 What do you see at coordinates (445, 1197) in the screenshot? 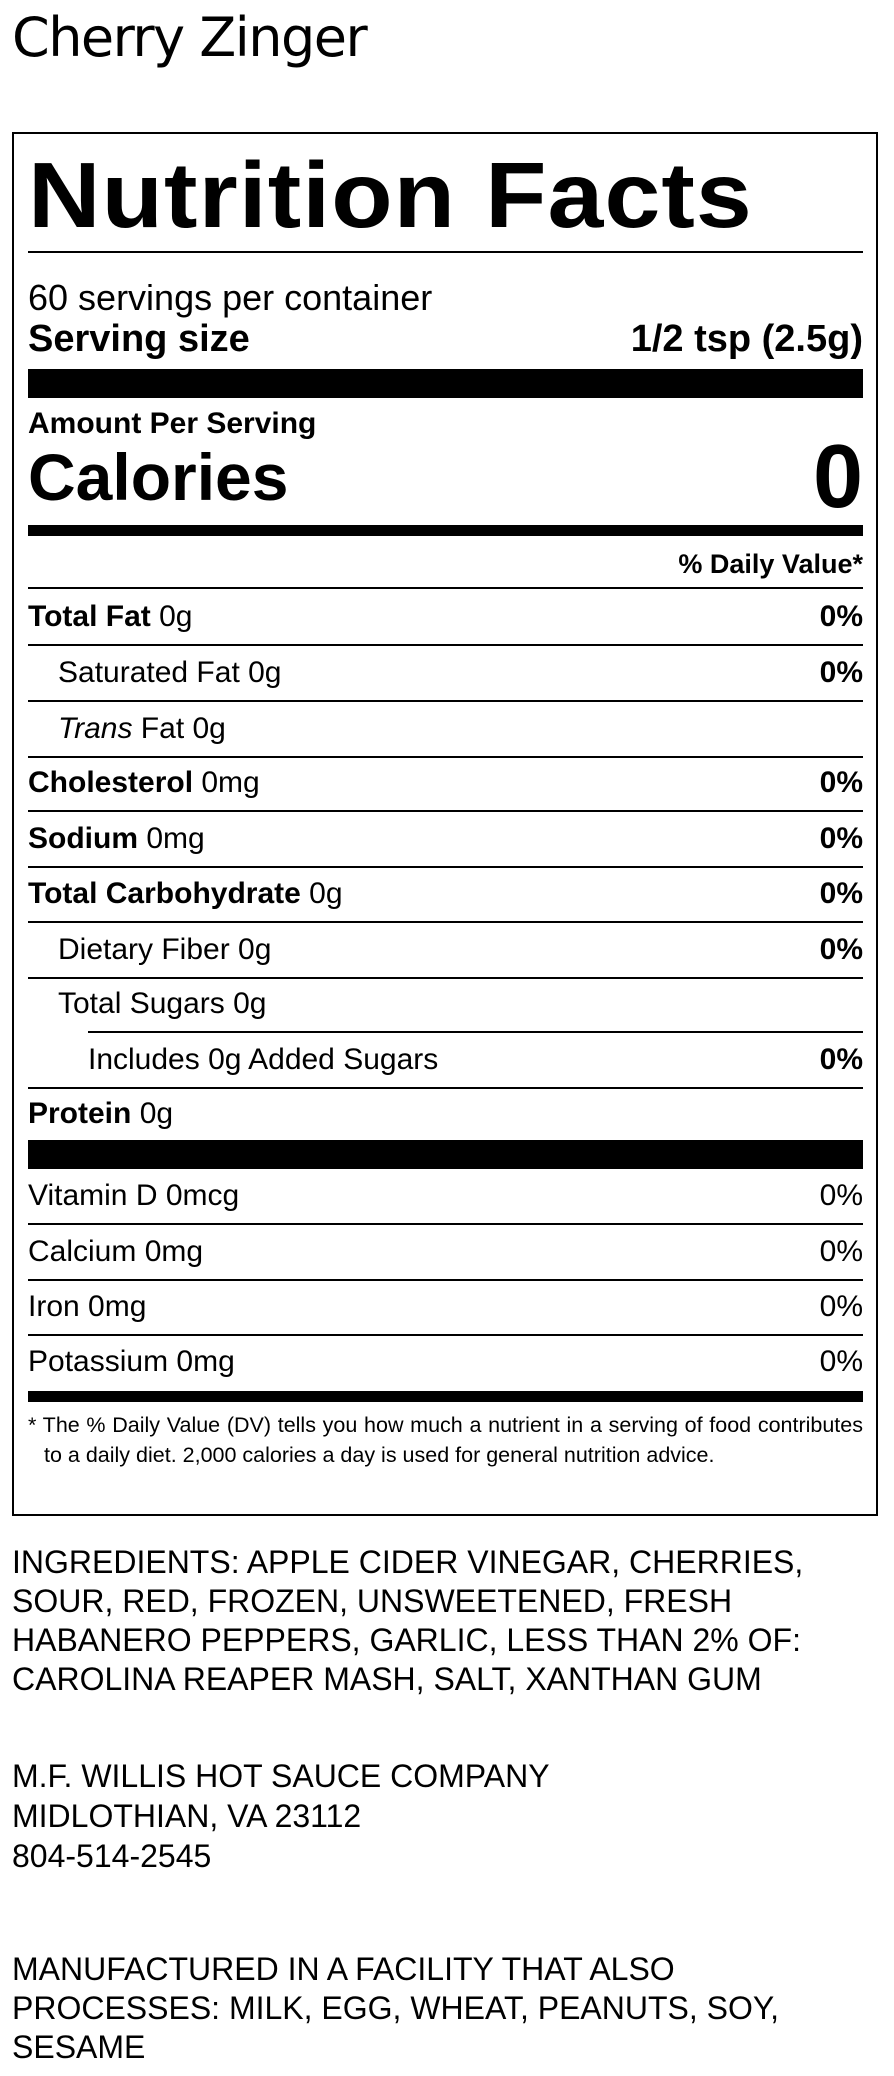
I see `vitamin-row-vitamin-d: Vitamin D 0mcg 0%` at bounding box center [445, 1197].